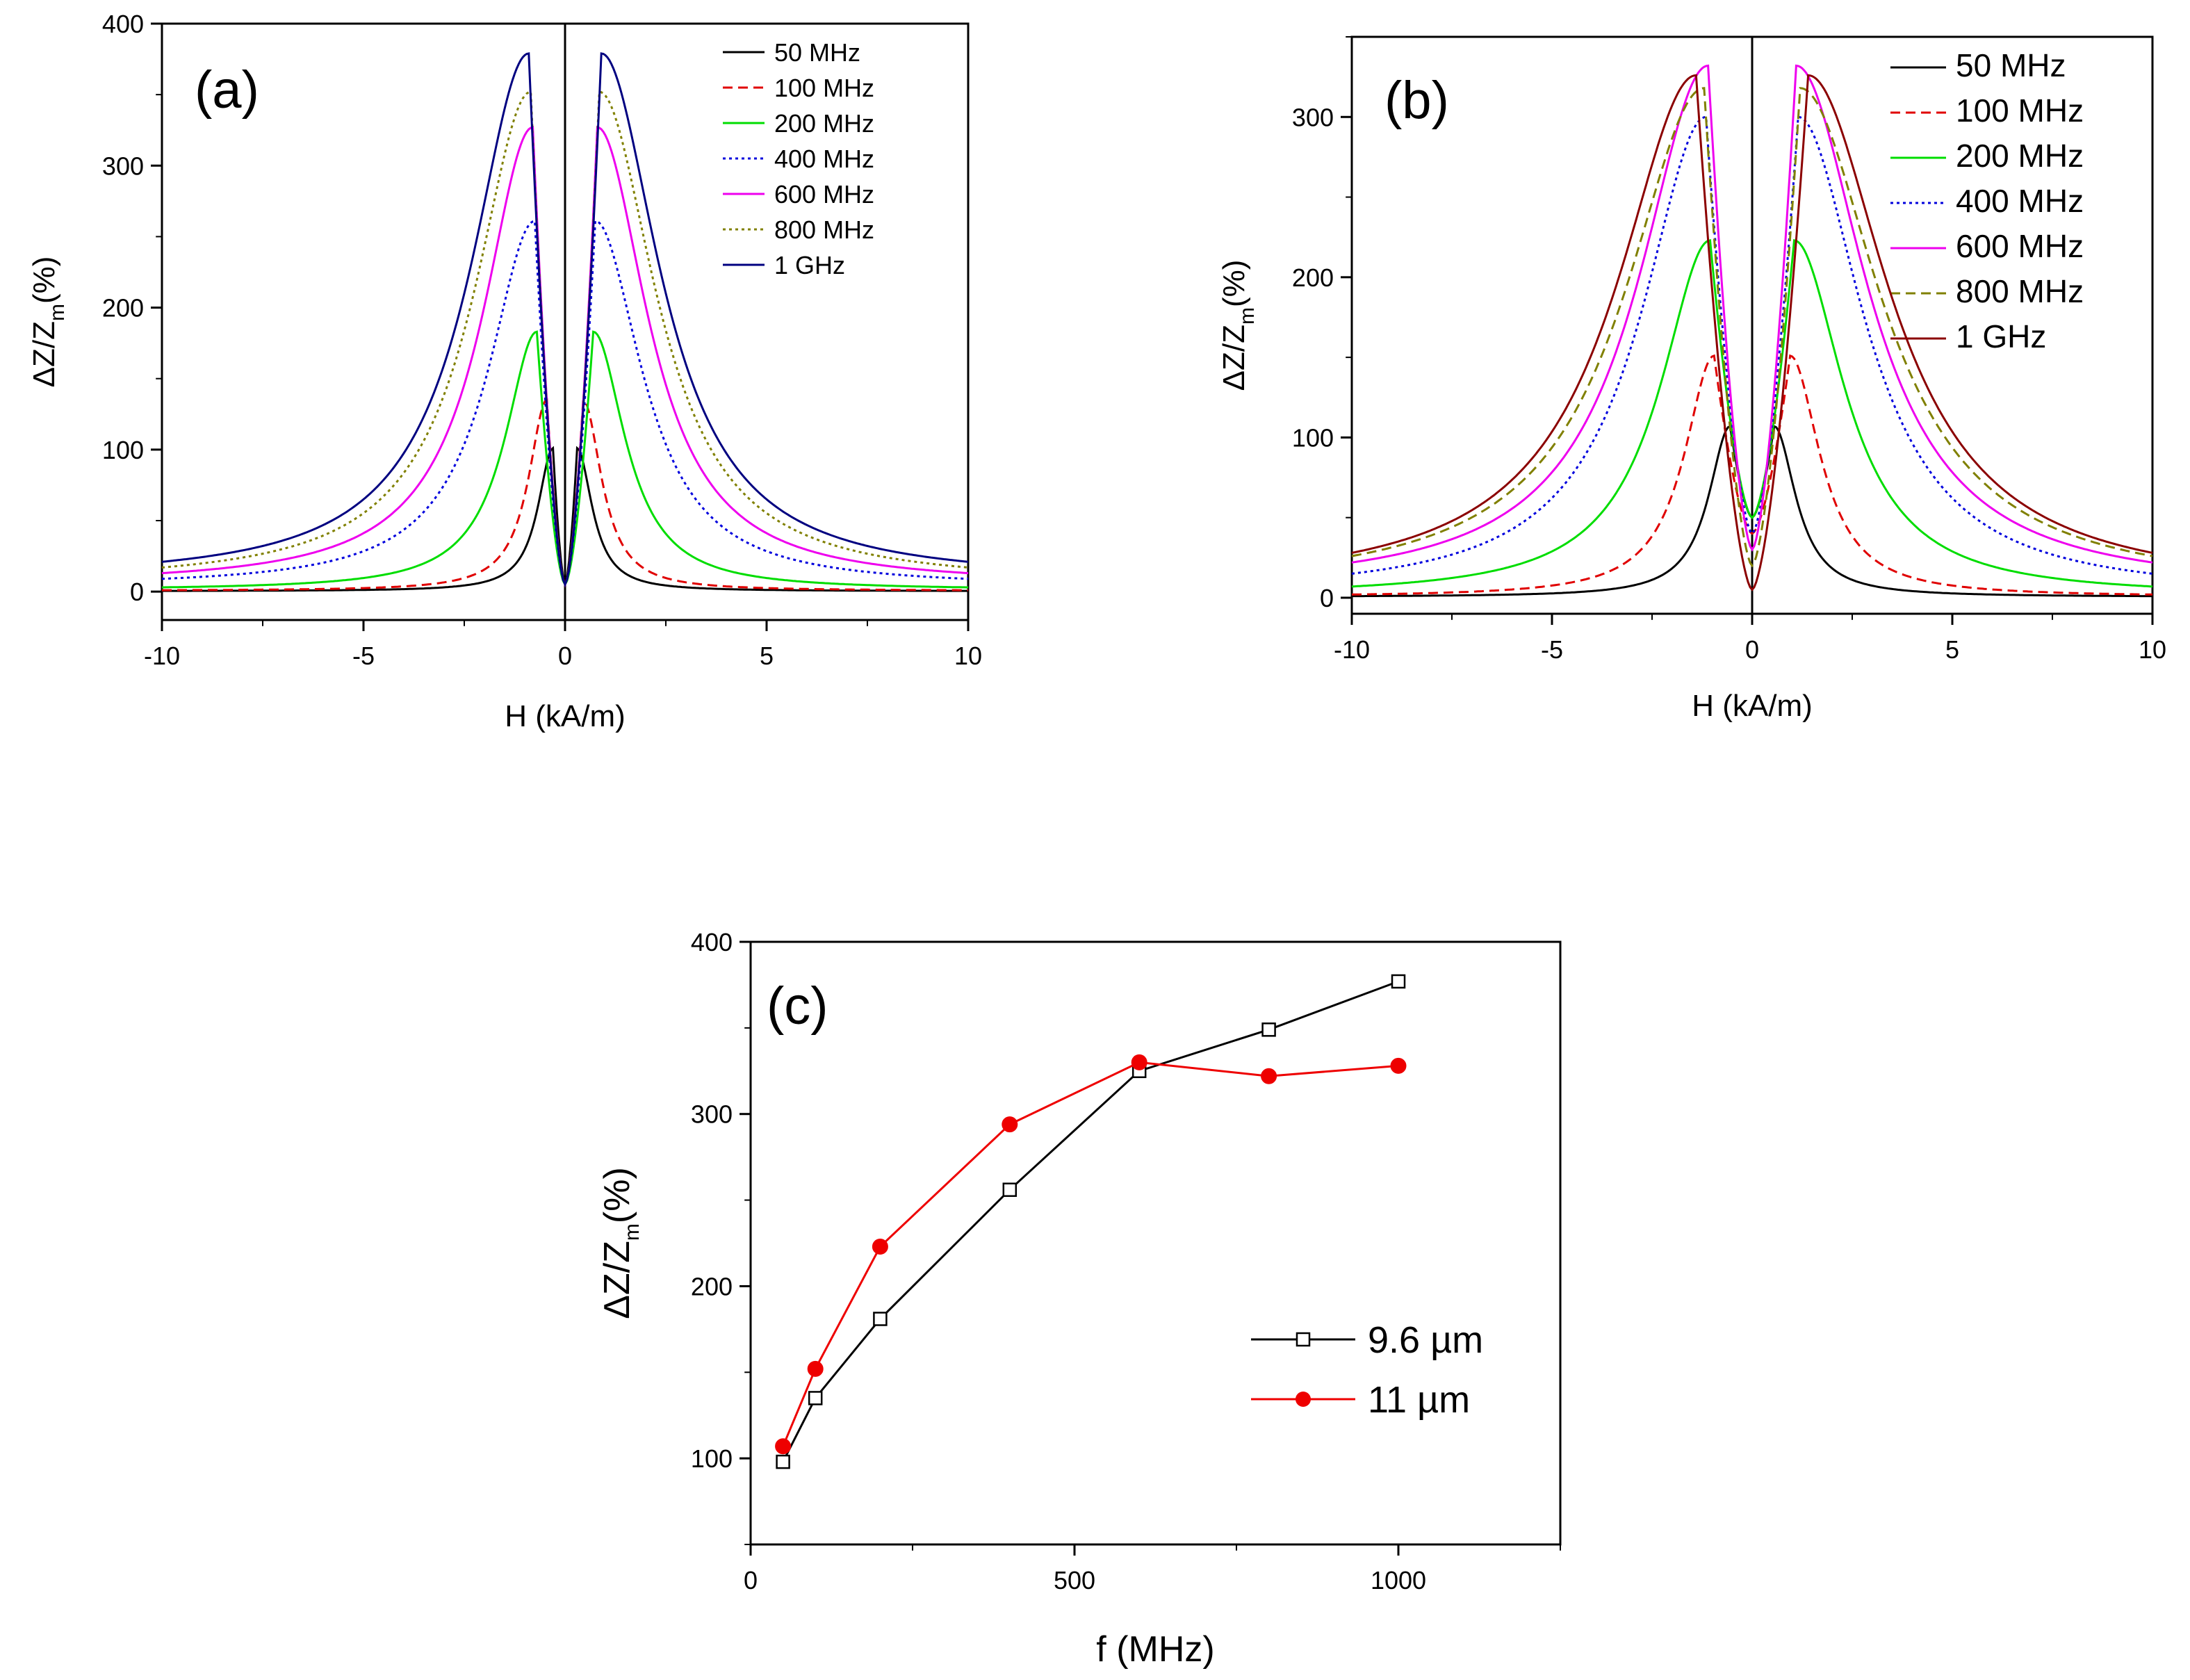  What do you see at coordinates (1753, 706) in the screenshot?
I see `x-axis-label-b: H (kA/m)` at bounding box center [1753, 706].